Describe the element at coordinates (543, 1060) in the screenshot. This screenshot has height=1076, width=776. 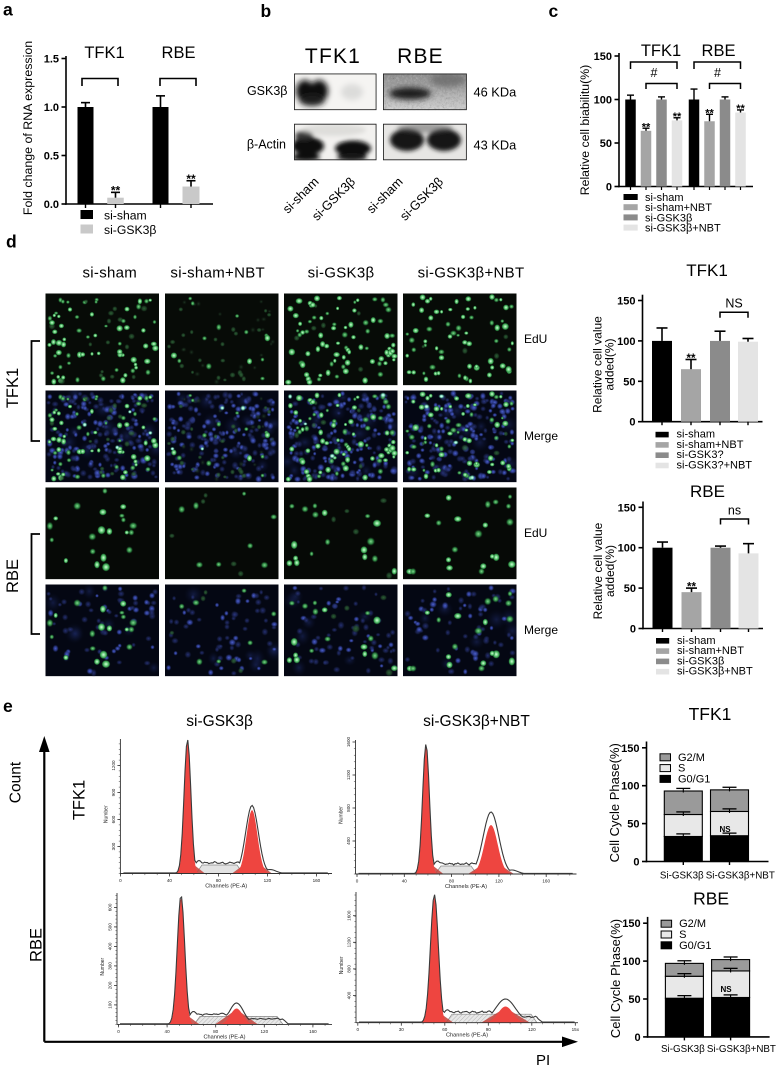
I see `svg-text: PI` at that location.